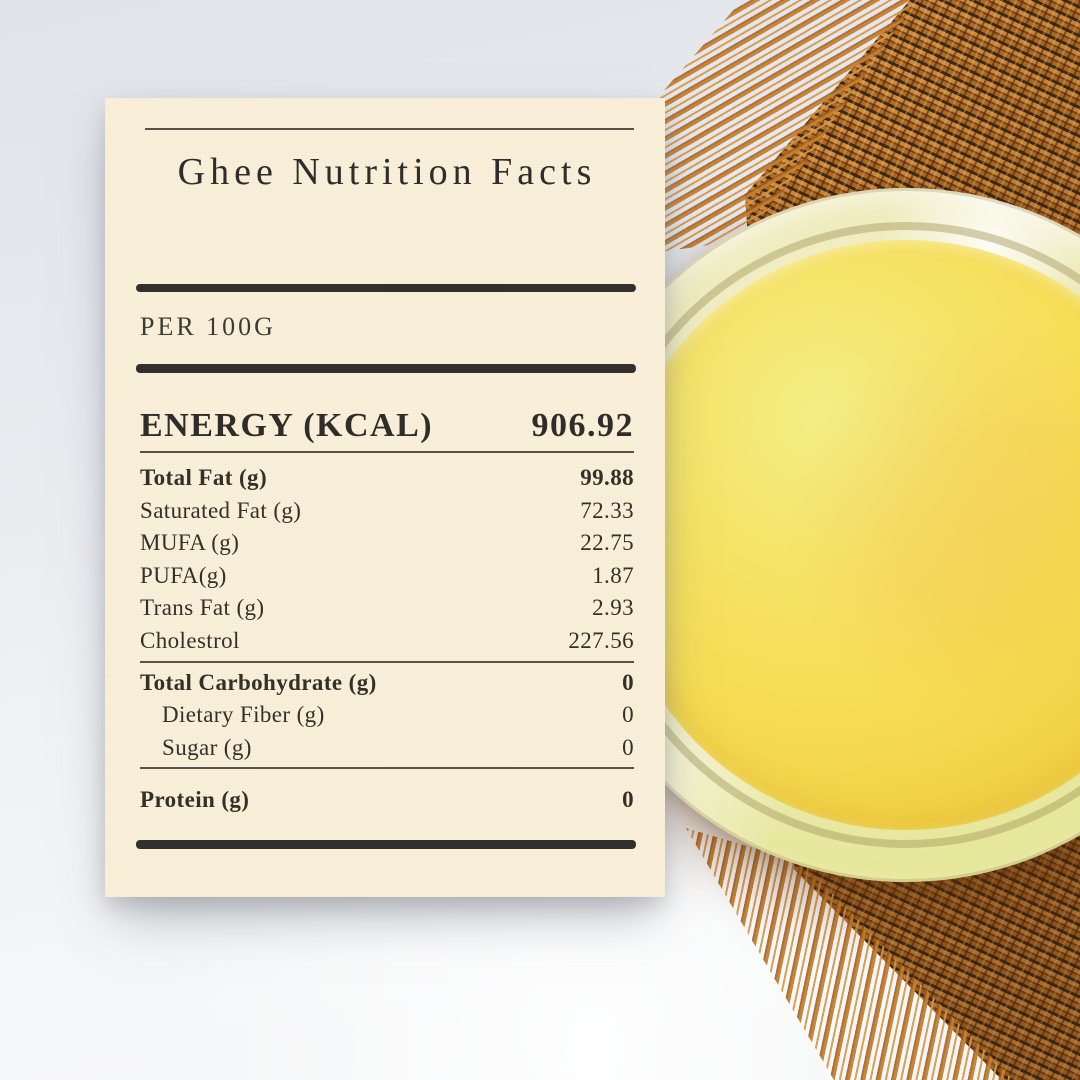  I want to click on nutrient-label: Total Carbohydrate (g), so click(258, 682).